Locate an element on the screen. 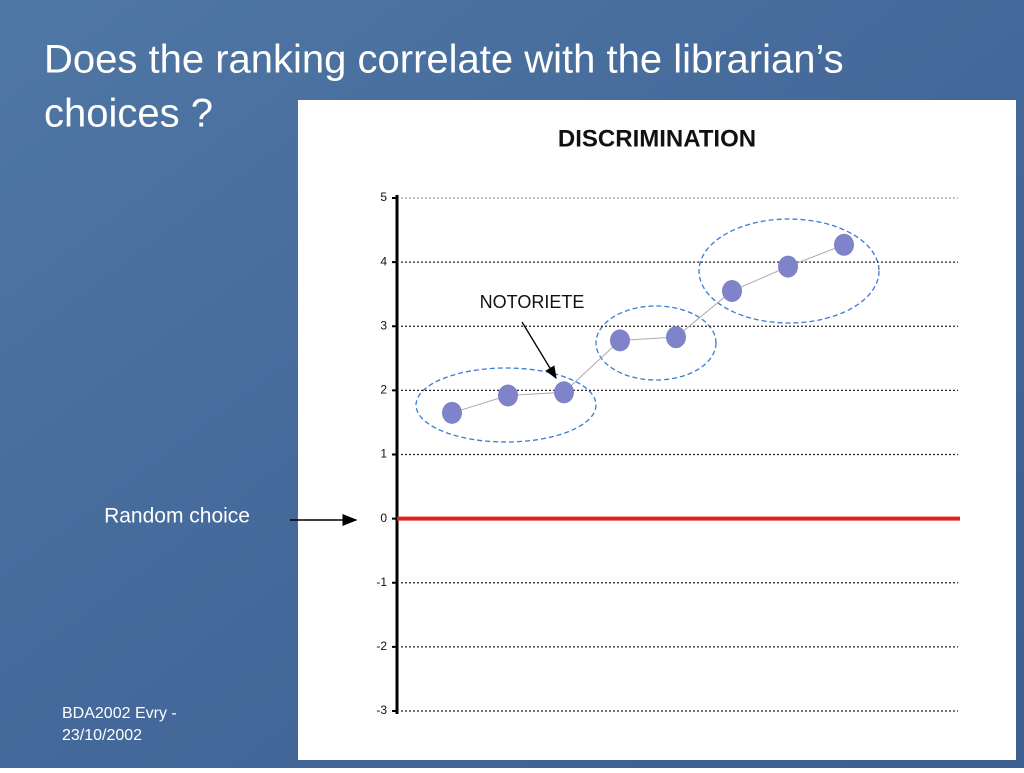 The width and height of the screenshot is (1024, 773). y-tick-label: 0 is located at coordinates (383, 518).